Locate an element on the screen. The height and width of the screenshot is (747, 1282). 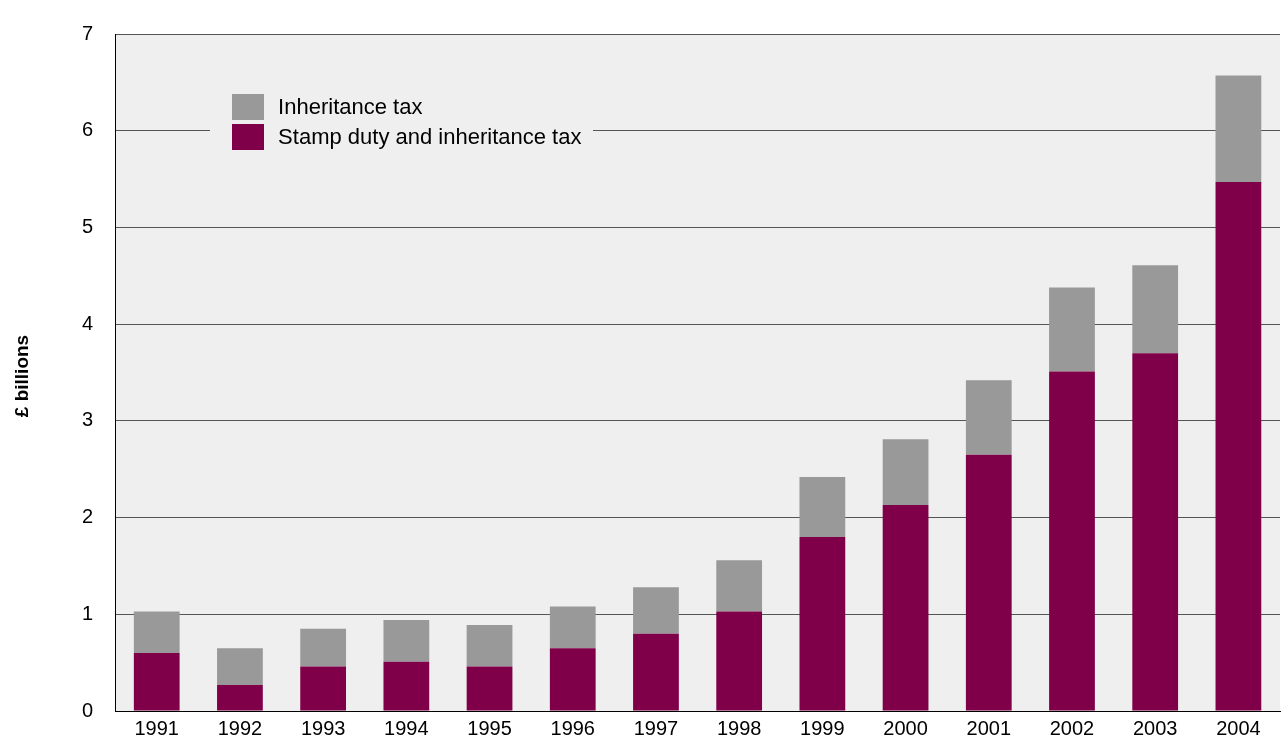
legend-label: Inheritance tax is located at coordinates (350, 107).